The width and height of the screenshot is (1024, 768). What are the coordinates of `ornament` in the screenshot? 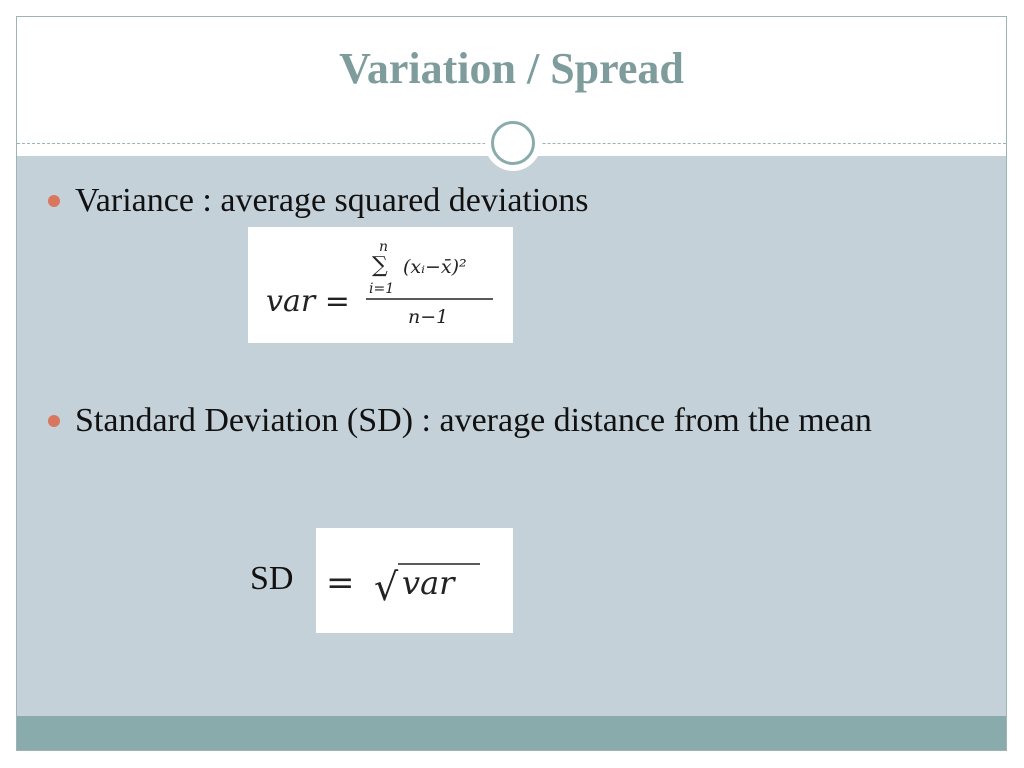 It's located at (513, 143).